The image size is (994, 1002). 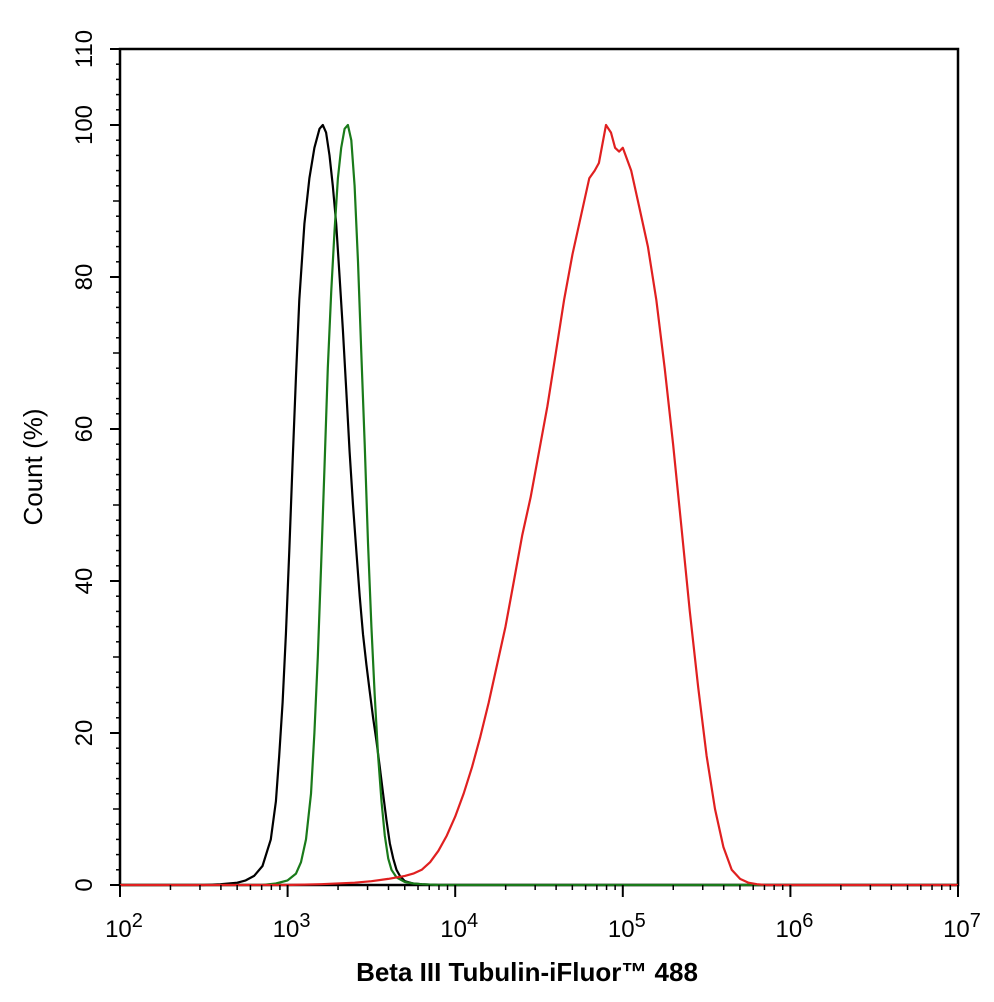 What do you see at coordinates (84, 429) in the screenshot?
I see `y-tick-label: 60` at bounding box center [84, 429].